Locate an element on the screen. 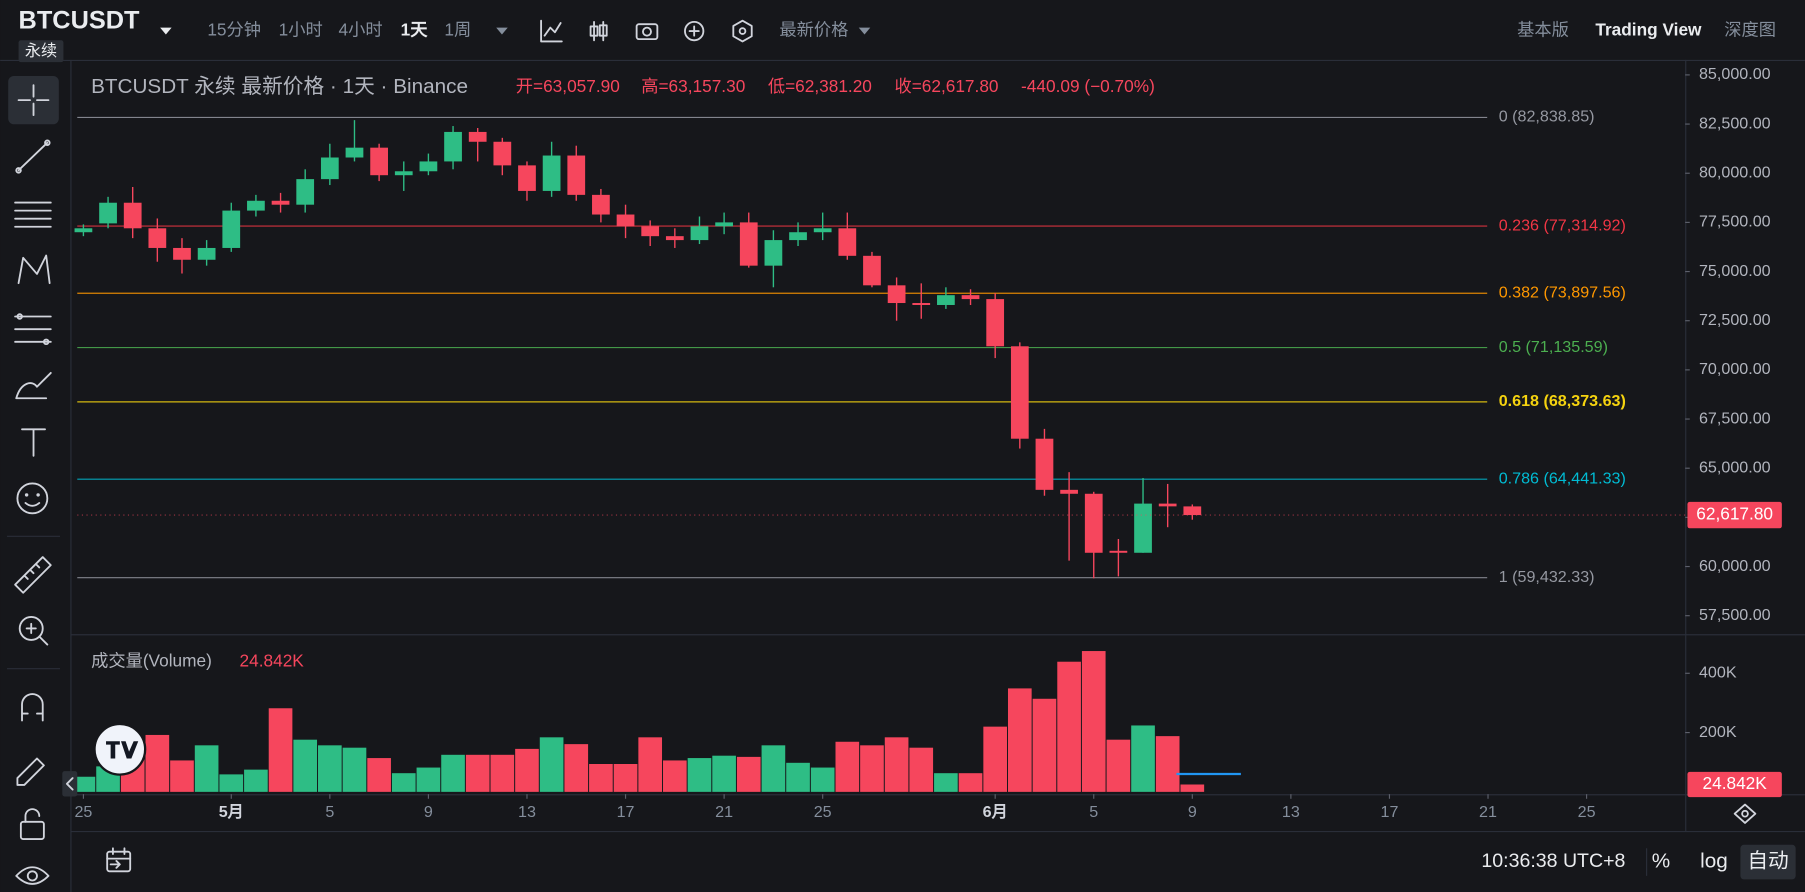 Image resolution: width=1805 pixels, height=892 pixels. scale-button: log is located at coordinates (1714, 861).